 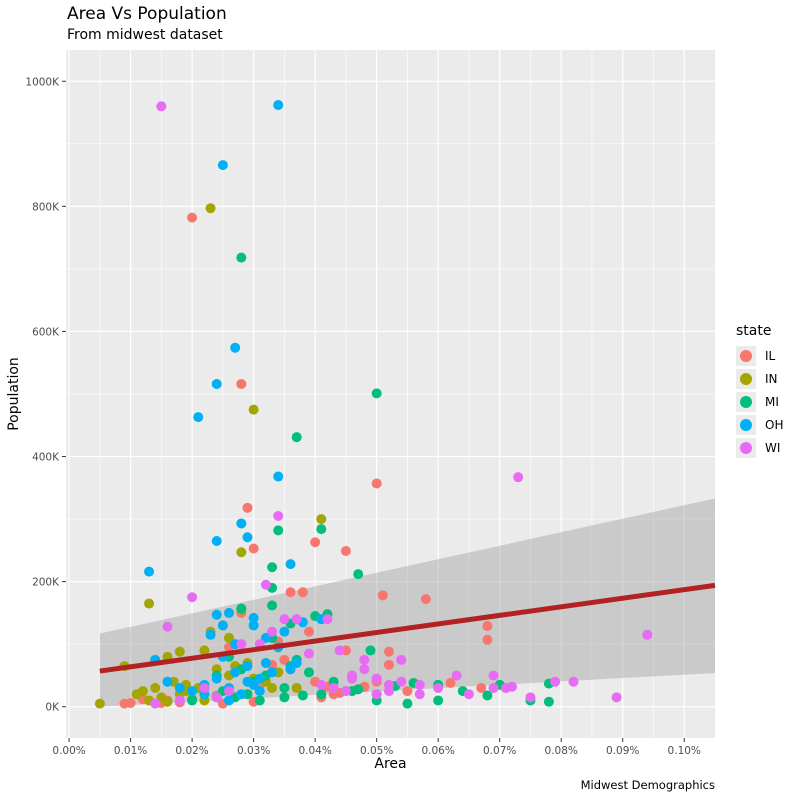 What do you see at coordinates (759, 378) in the screenshot?
I see `legend-item-in: IN` at bounding box center [759, 378].